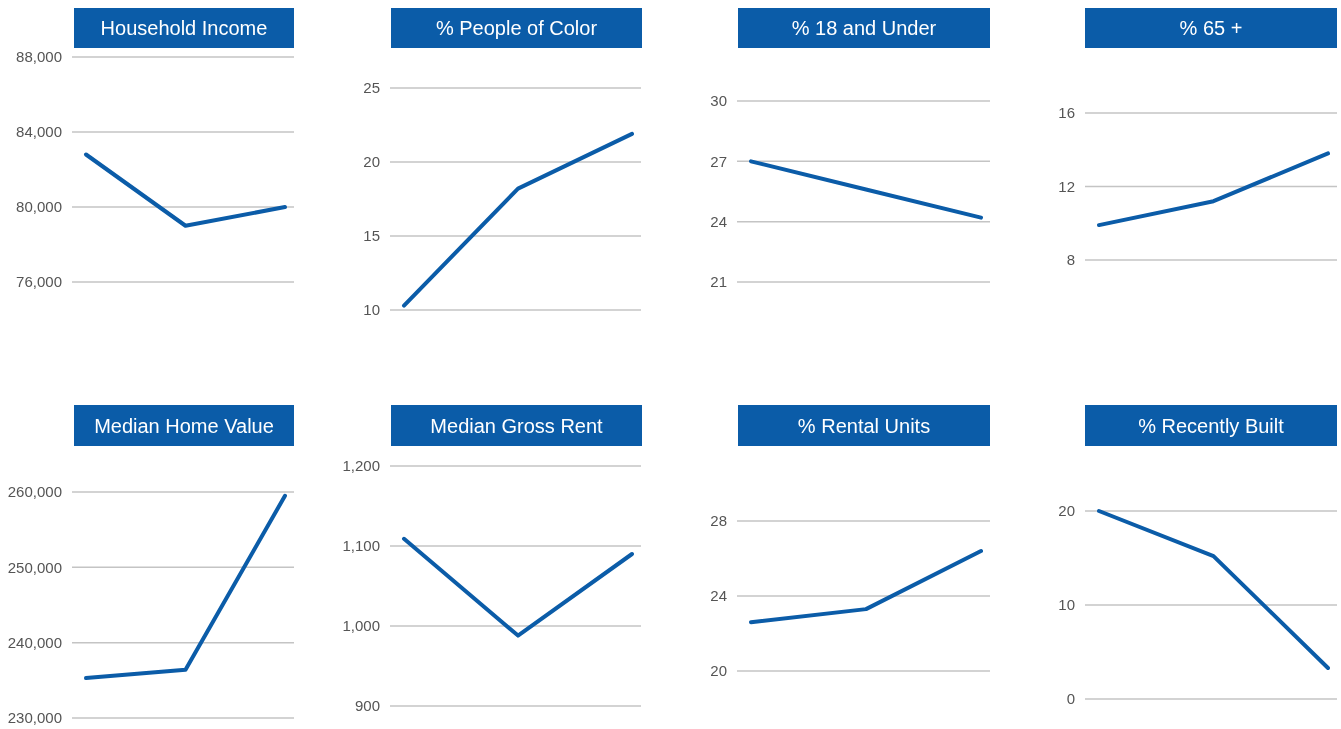 The image size is (1341, 729). What do you see at coordinates (517, 425) in the screenshot?
I see `chart-title: Median Gross Rent` at bounding box center [517, 425].